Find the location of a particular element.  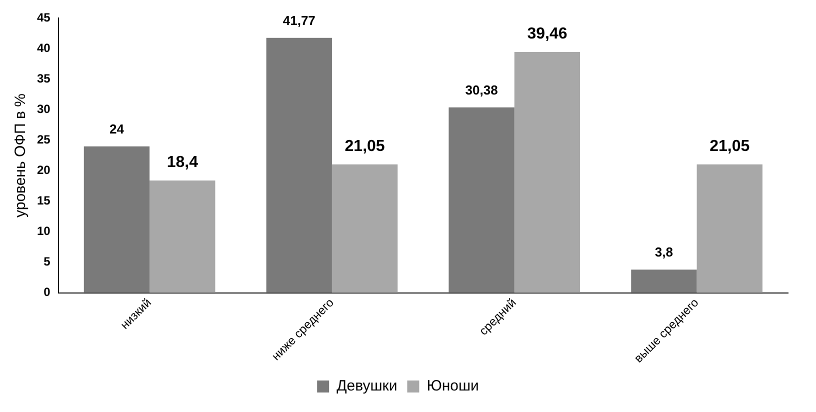

y-tick-label: 35 is located at coordinates (43, 79).